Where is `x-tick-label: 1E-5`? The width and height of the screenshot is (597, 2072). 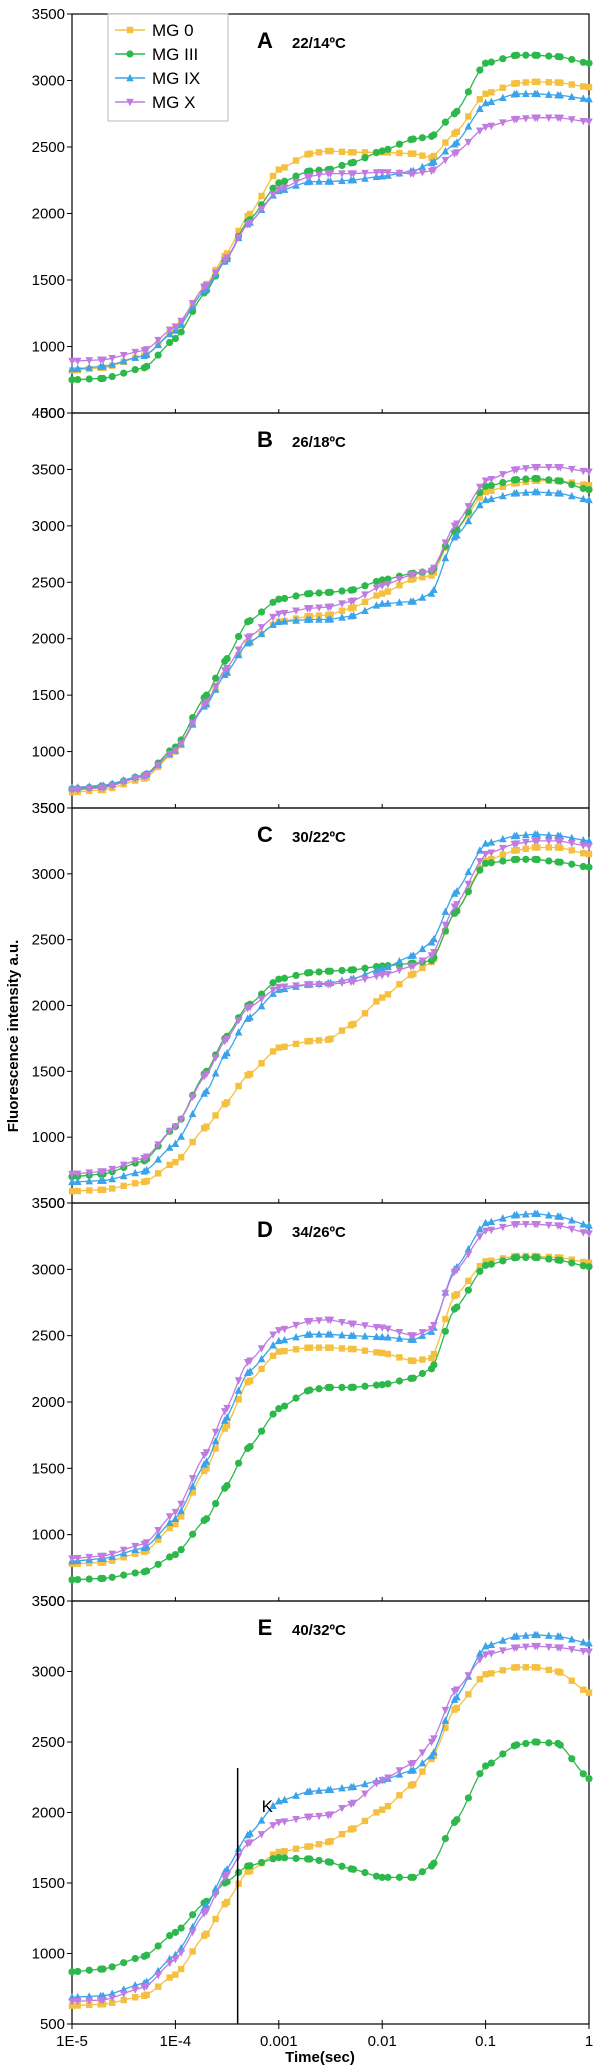
x-tick-label: 1E-5 is located at coordinates (72, 2041).